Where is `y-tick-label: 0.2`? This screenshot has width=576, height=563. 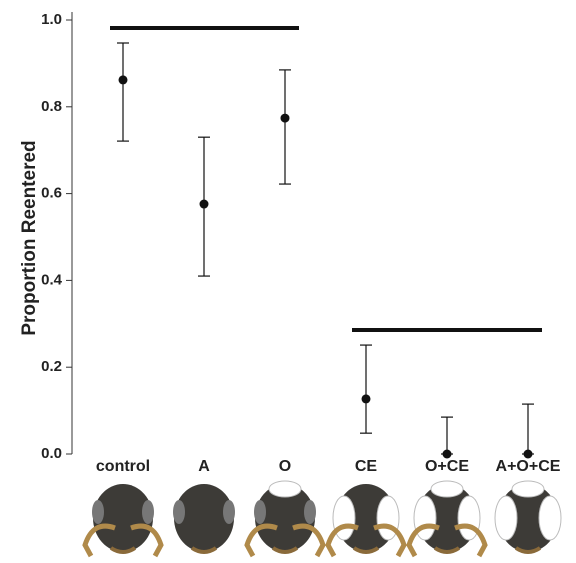
y-tick-label: 0.2 is located at coordinates (51, 366).